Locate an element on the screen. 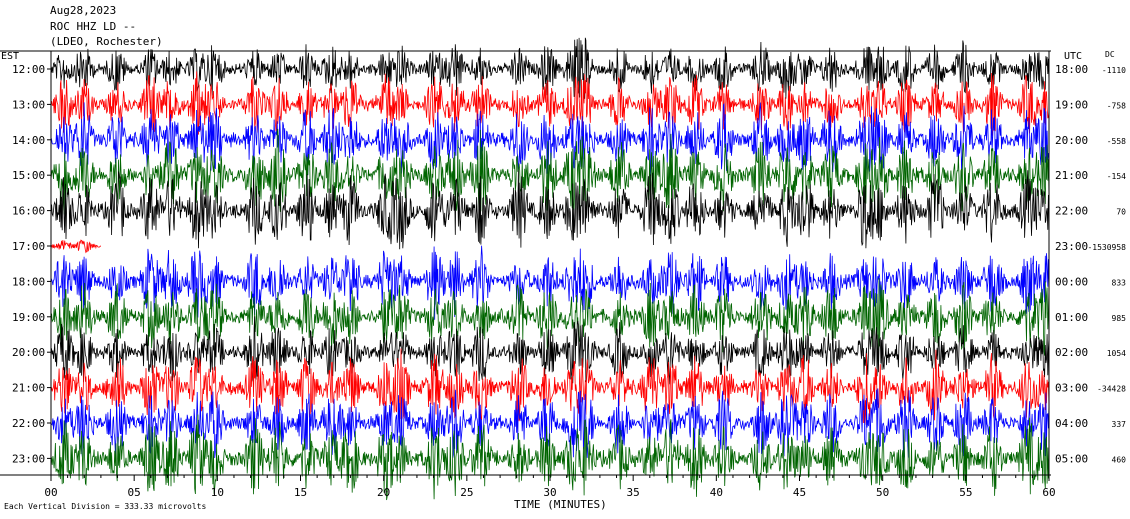 This screenshot has height=519, width=1130. est-hour-label: 20:00 is located at coordinates (28, 352).